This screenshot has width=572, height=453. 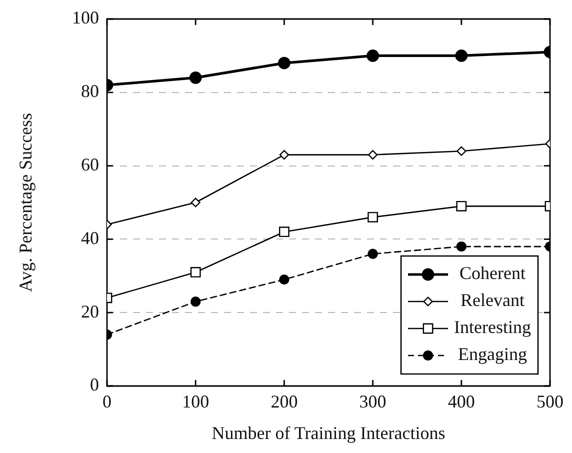 I want to click on y-tick-label: 0, so click(x=94, y=384).